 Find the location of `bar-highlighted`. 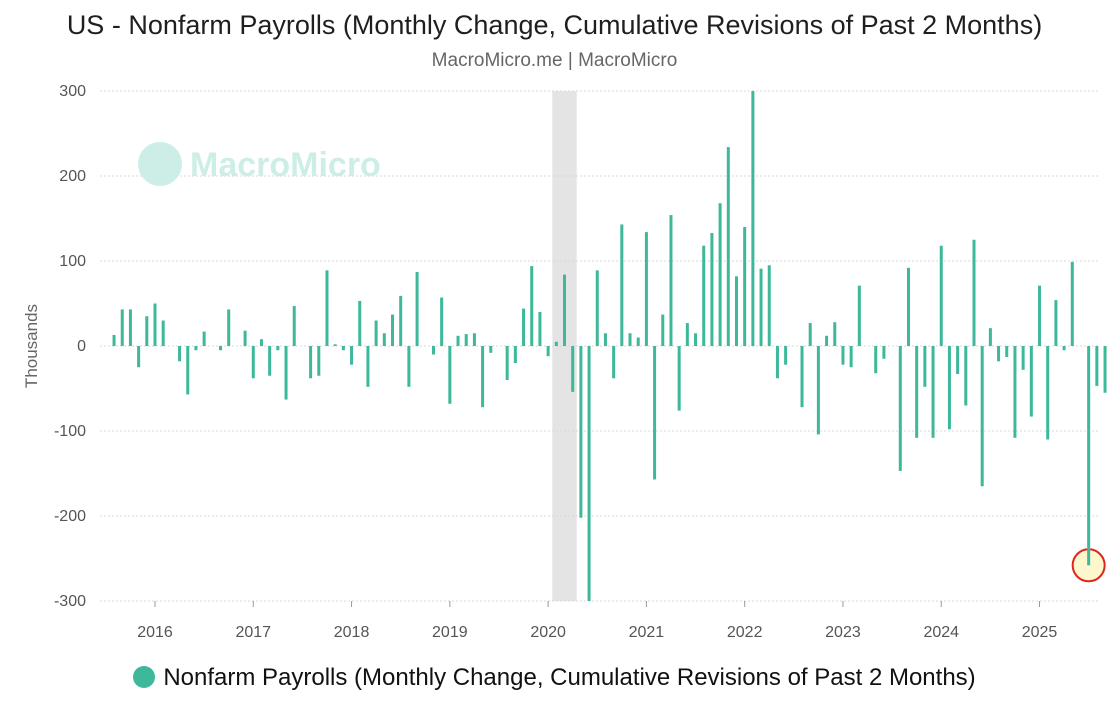

bar-highlighted is located at coordinates (1089, 456).